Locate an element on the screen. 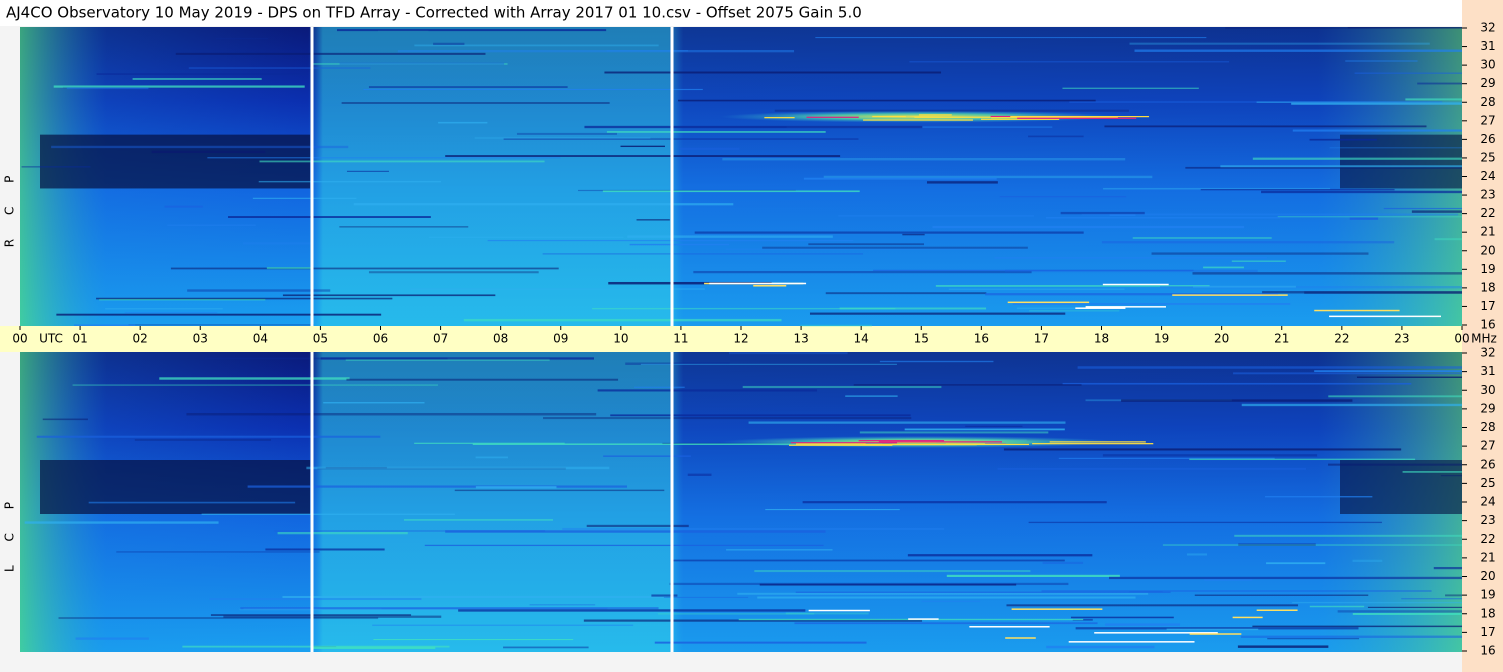 The width and height of the screenshot is (1503, 672). time-tick-label: 03 is located at coordinates (200, 339).